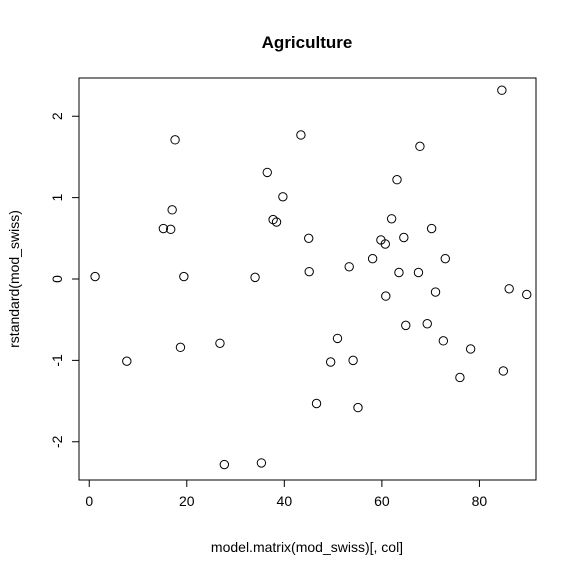  I want to click on x-axis-label: model.matrix(mod_swiss)[, col], so click(307, 547).